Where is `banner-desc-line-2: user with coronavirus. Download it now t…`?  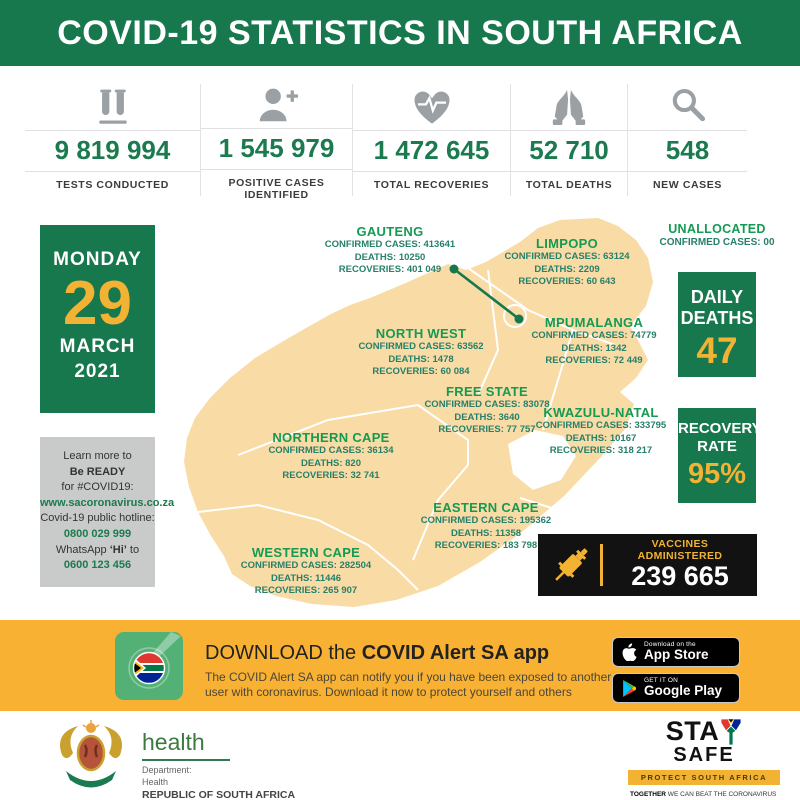 banner-desc-line-2: user with coronavirus. Download it now t… is located at coordinates (388, 692).